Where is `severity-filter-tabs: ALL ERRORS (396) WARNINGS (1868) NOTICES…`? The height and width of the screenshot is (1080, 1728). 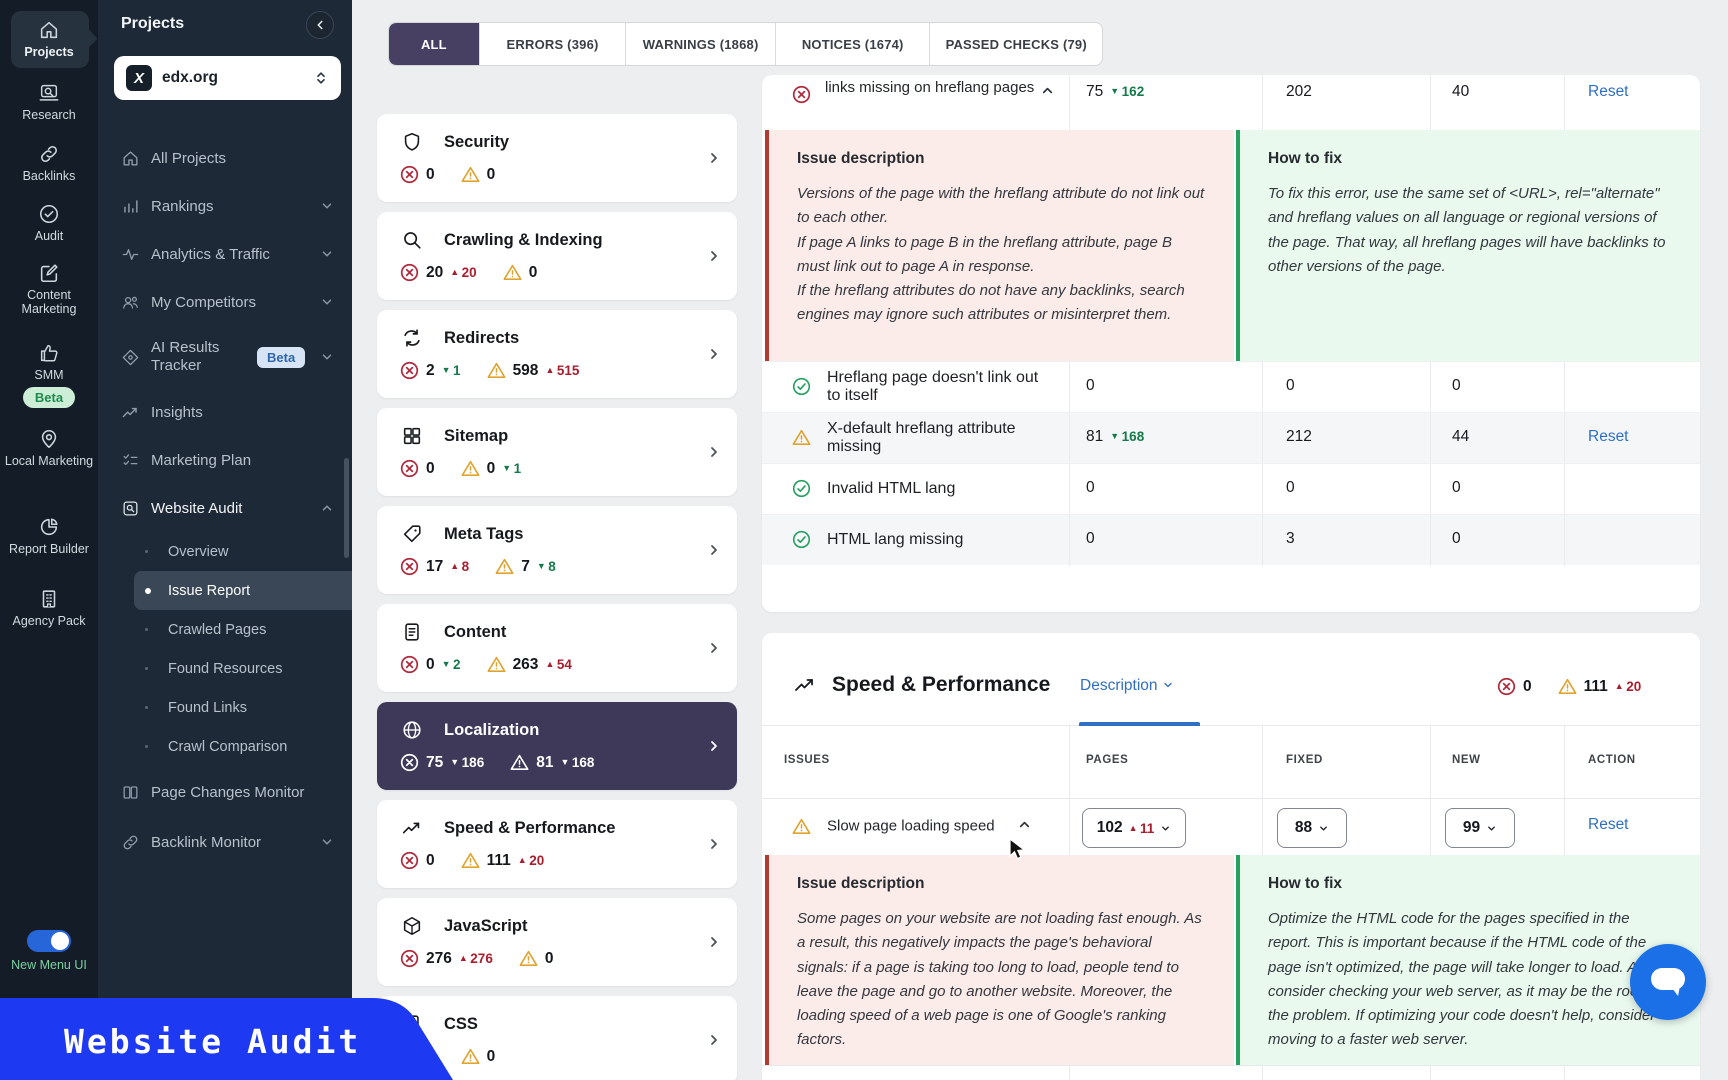
severity-filter-tabs: ALL ERRORS (396) WARNINGS (1868) NOTICES… is located at coordinates (745, 44).